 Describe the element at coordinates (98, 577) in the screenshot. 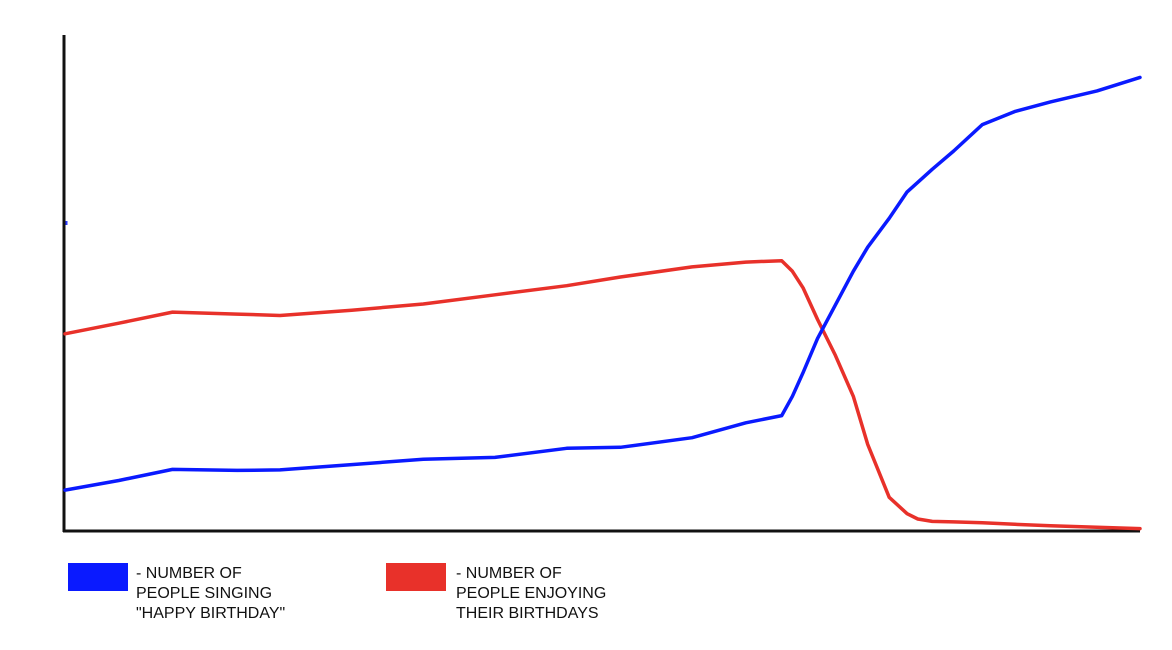

I see `legend-swatch-blue` at that location.